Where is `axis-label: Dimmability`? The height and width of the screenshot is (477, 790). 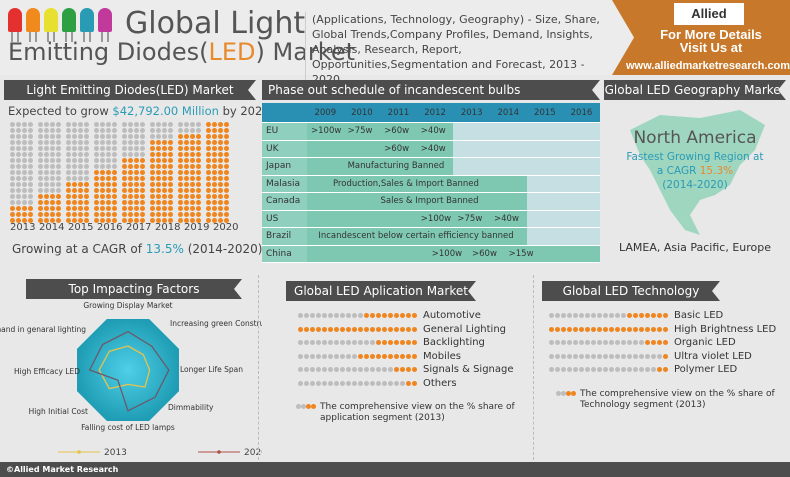 axis-label: Dimmability is located at coordinates (191, 407).